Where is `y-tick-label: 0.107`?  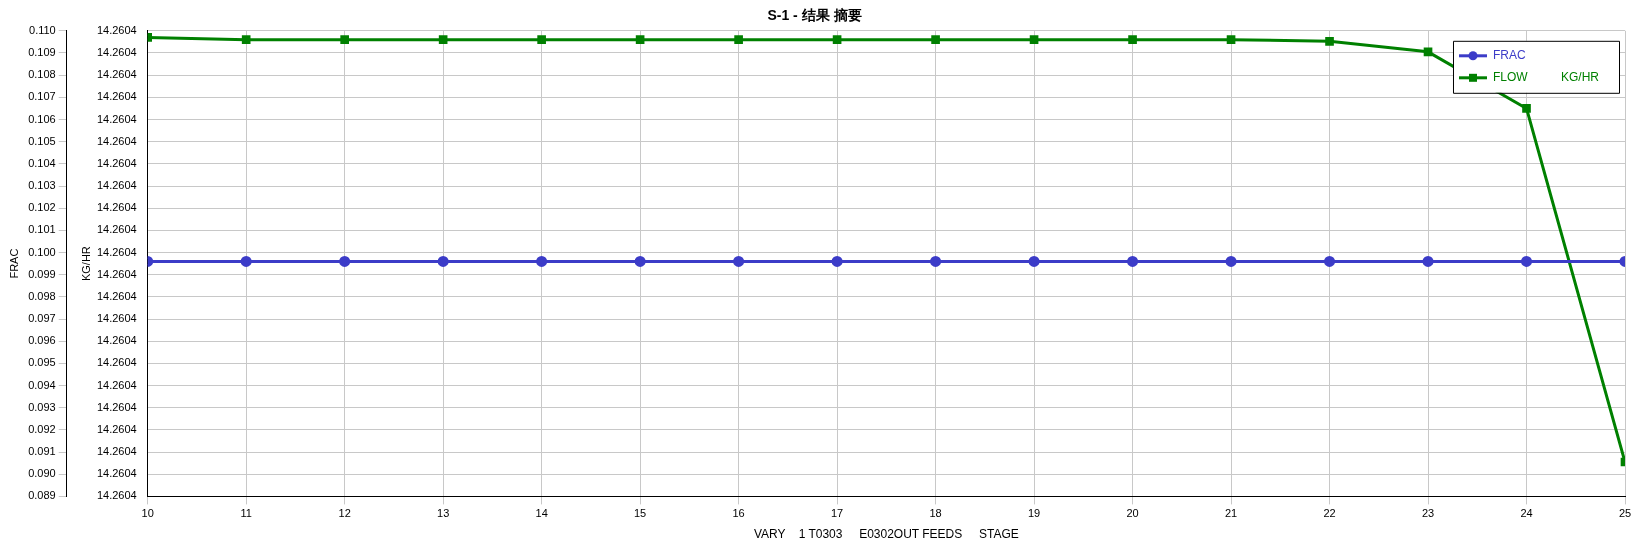 y-tick-label: 0.107 is located at coordinates (42, 96).